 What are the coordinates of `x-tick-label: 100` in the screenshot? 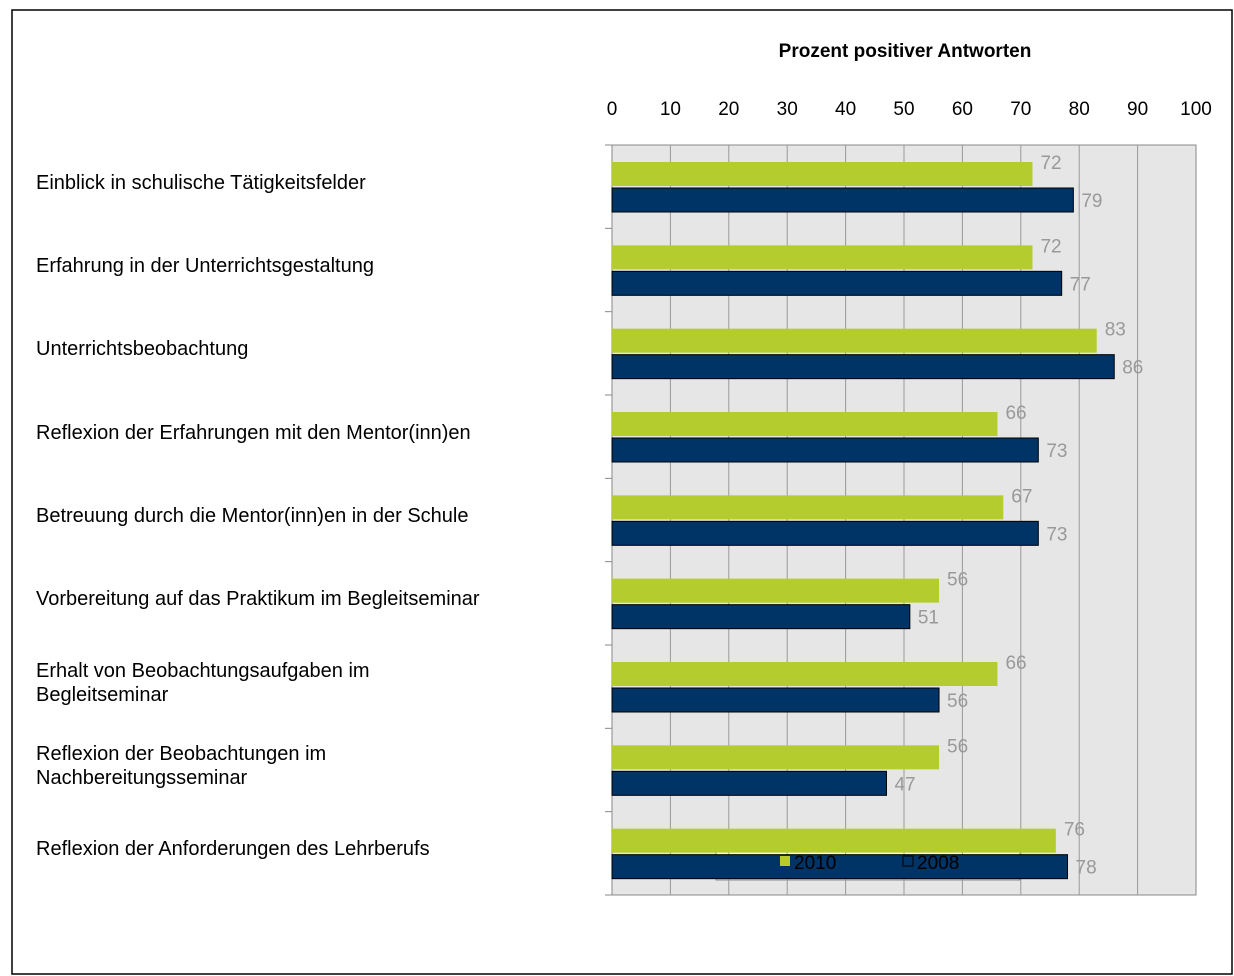 It's located at (1196, 109).